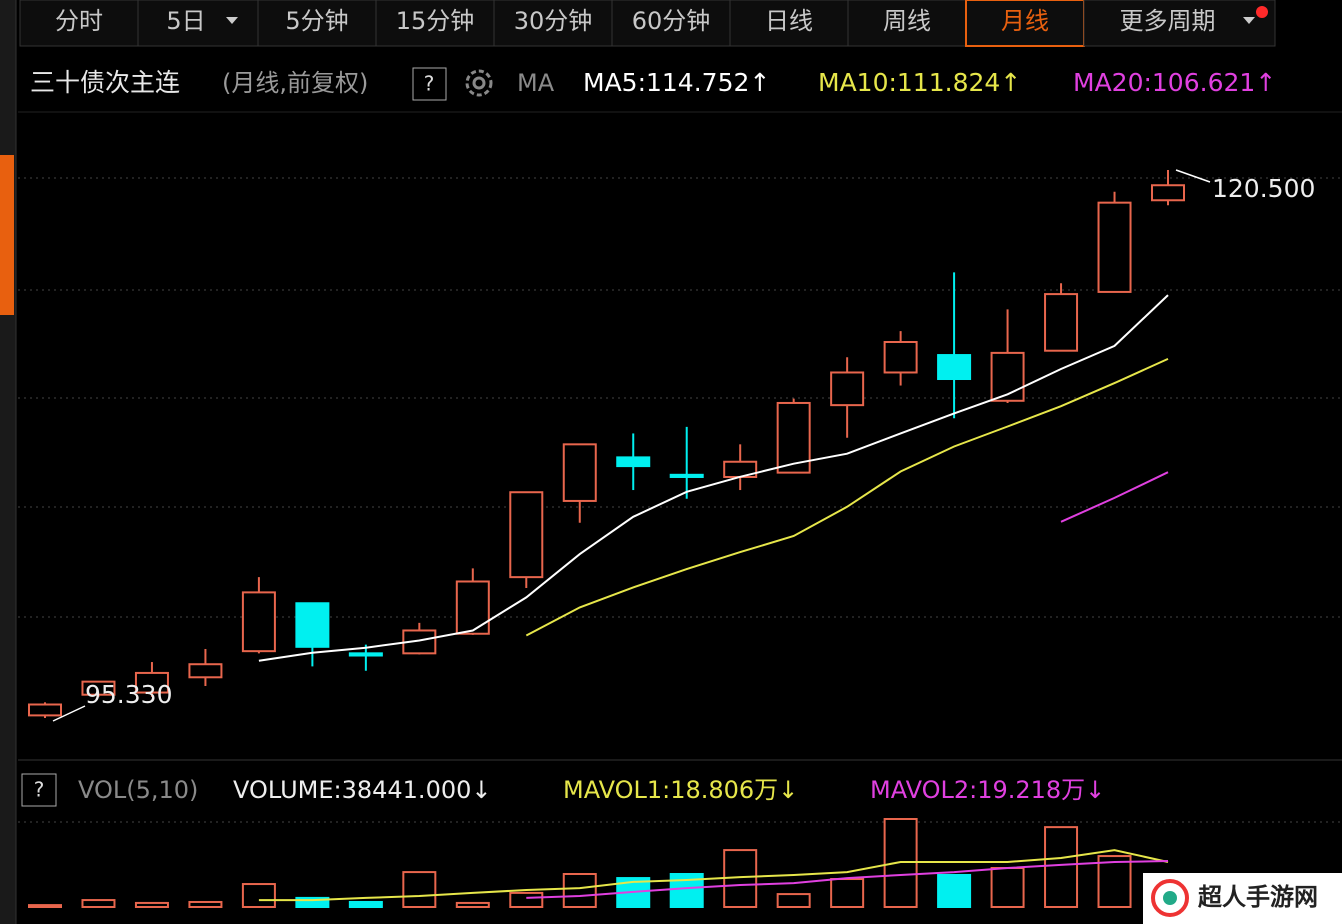 The width and height of the screenshot is (1342, 924). I want to click on vol-ma-readout: MAVOL1:18.806万↓, so click(680, 790).